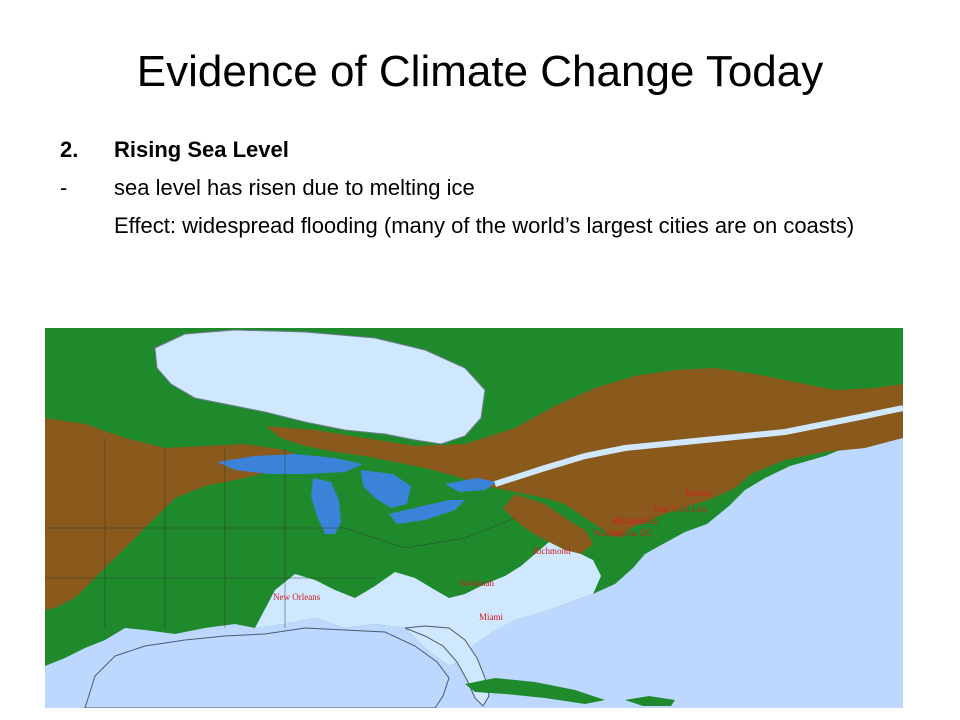 This screenshot has height=720, width=960. I want to click on hudson-bay, so click(320, 387).